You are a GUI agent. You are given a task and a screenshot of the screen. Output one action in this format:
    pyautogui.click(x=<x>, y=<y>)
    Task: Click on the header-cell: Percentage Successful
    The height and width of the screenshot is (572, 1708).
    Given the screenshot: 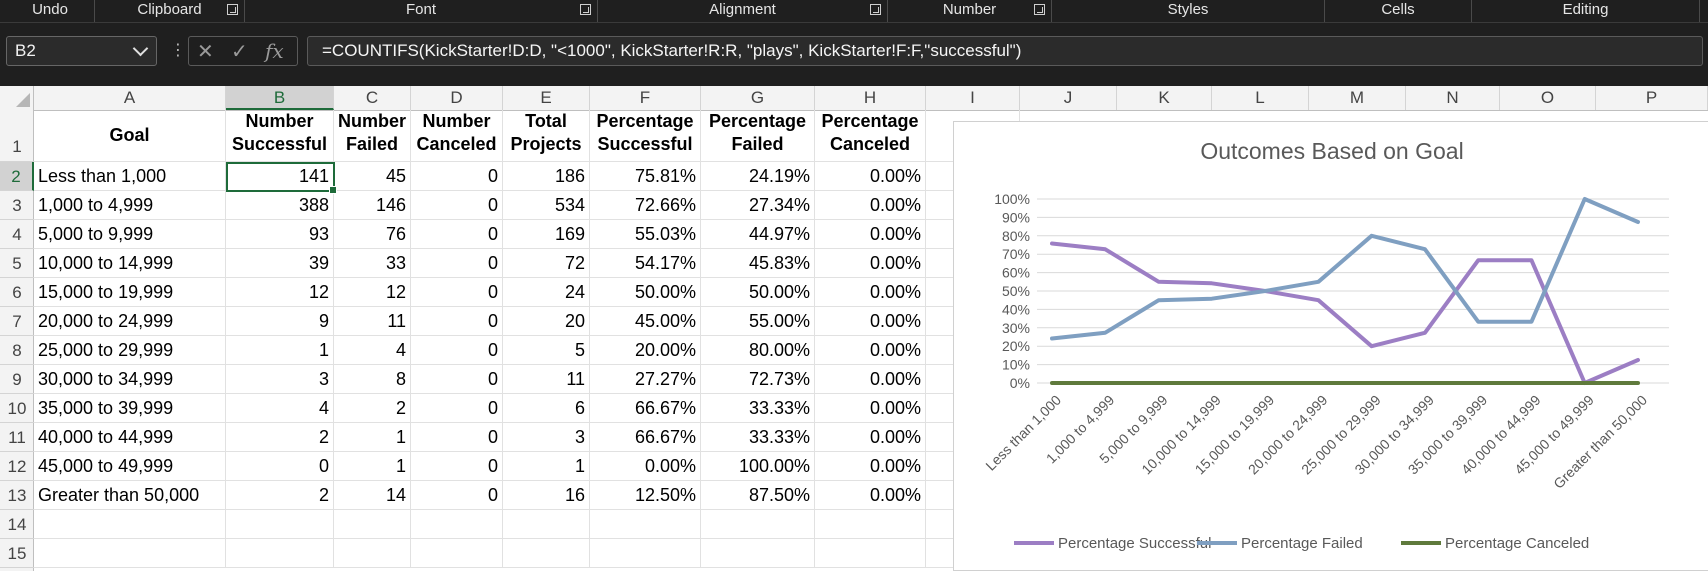 What is the action you would take?
    pyautogui.click(x=645, y=136)
    